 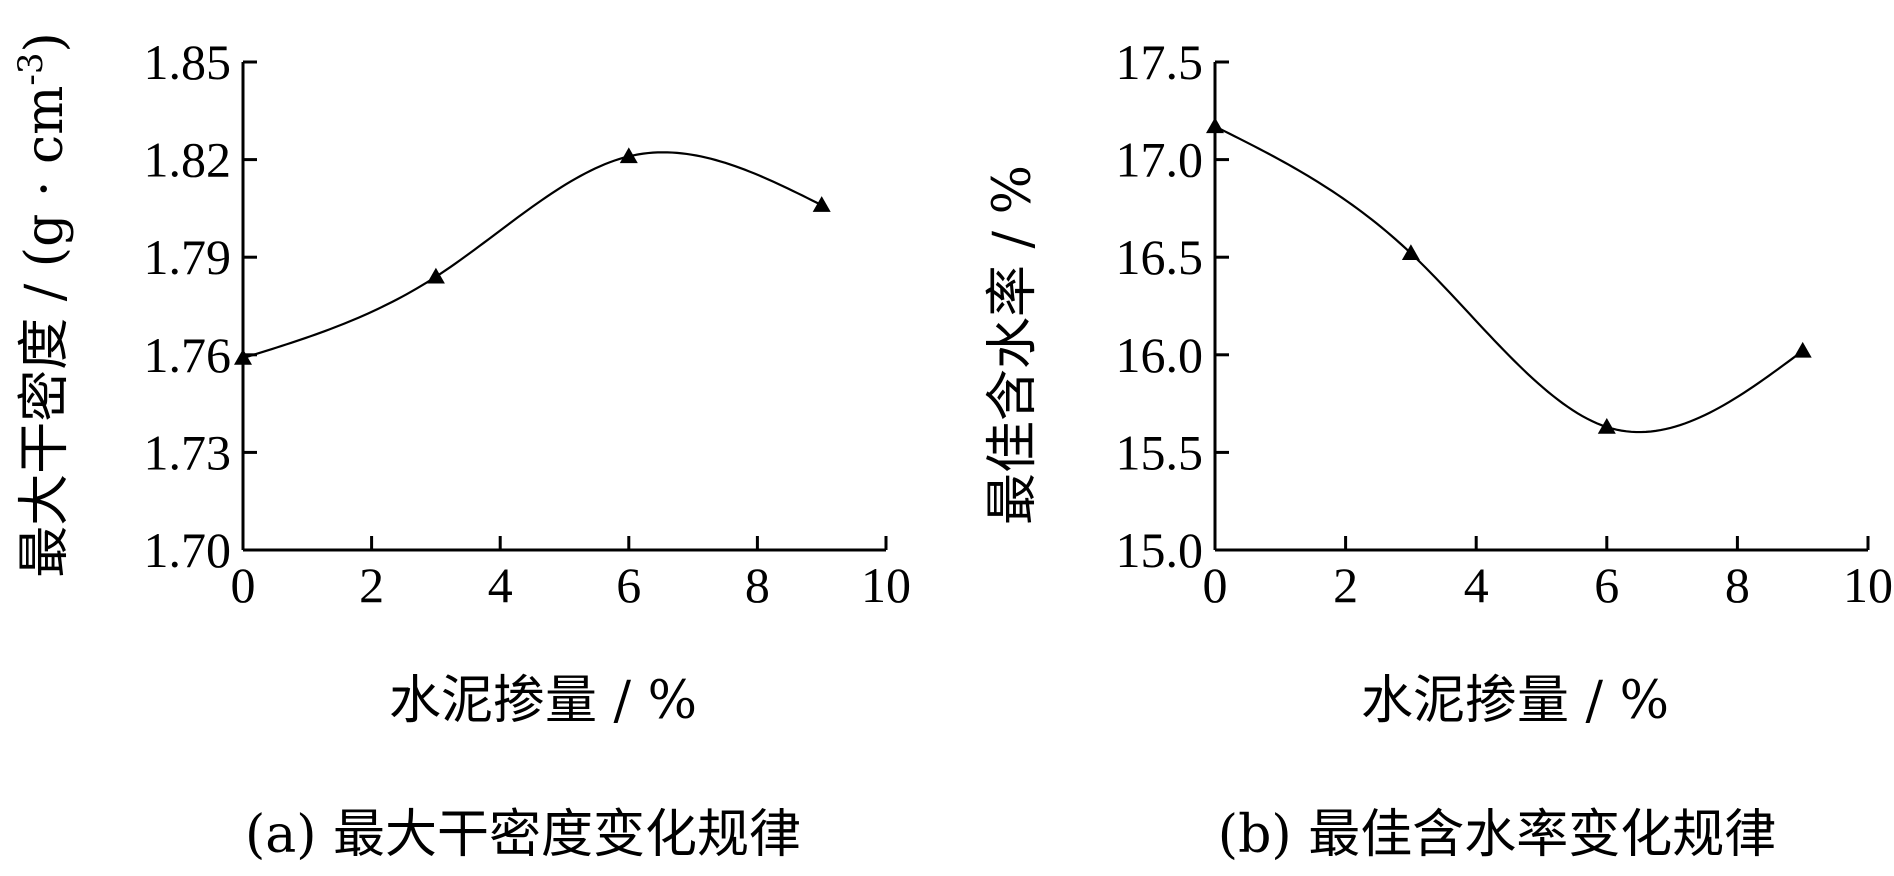 What do you see at coordinates (543, 701) in the screenshot?
I see `x-axis-label-a: 水泥掺量 / %` at bounding box center [543, 701].